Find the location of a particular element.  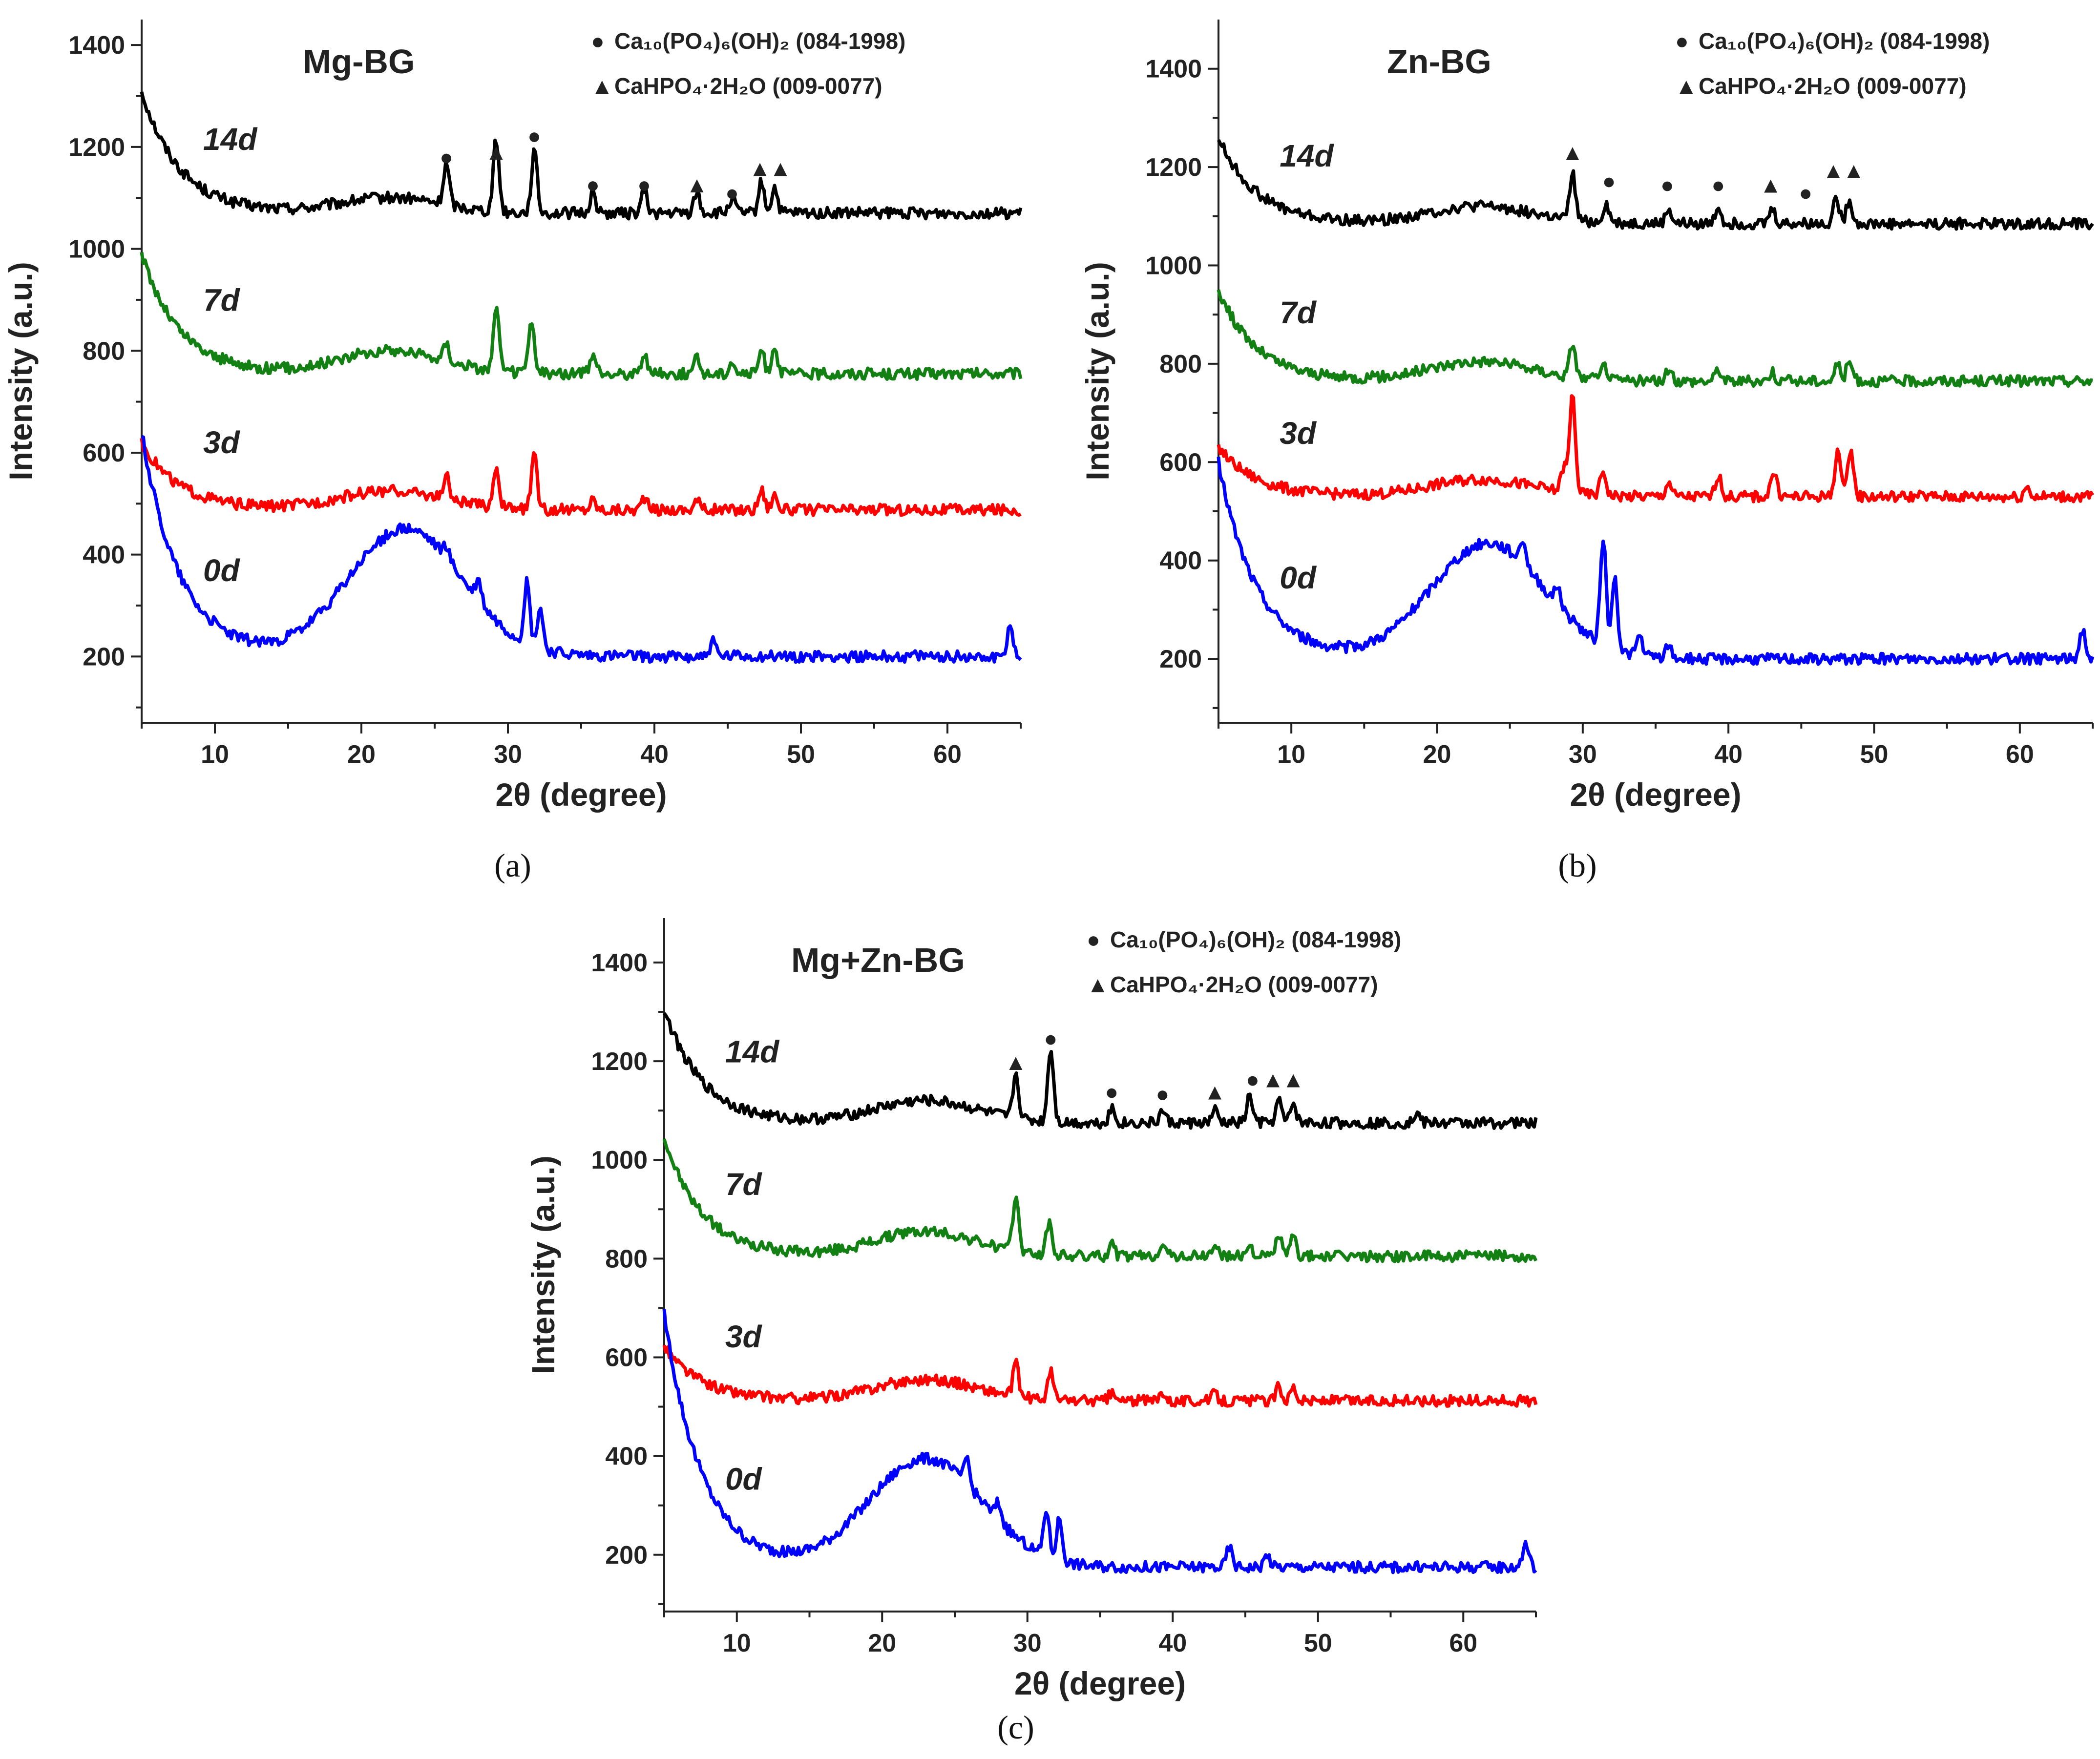

legend-label: CaHPO₄·2H₂O (009-0077) is located at coordinates (1244, 984).